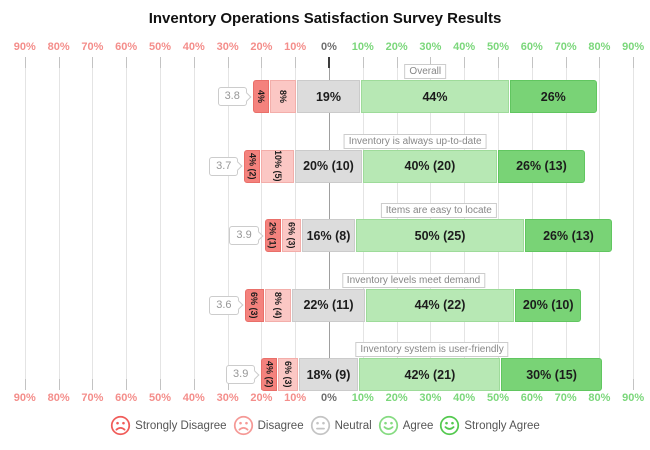  I want to click on x-axis-label-top: 0%, so click(329, 47).